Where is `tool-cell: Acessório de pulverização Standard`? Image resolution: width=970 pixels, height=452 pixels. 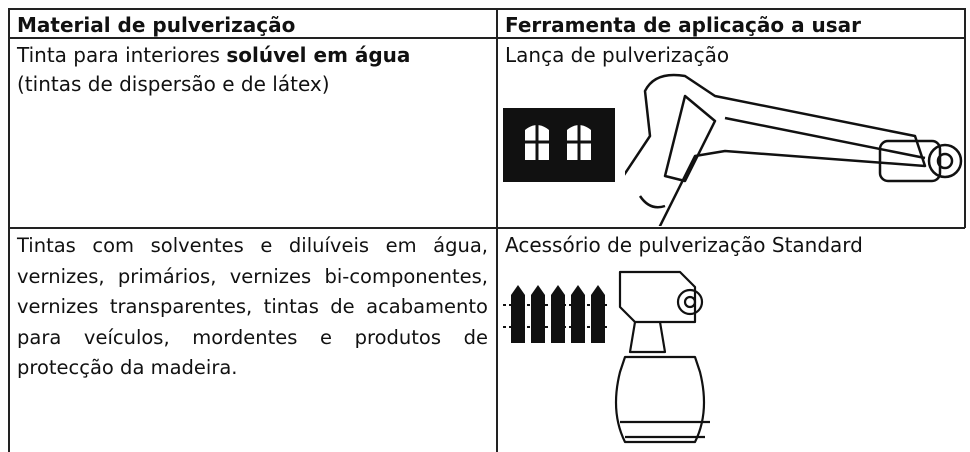
tool-cell: Acessório de pulverização Standard is located at coordinates (684, 245).